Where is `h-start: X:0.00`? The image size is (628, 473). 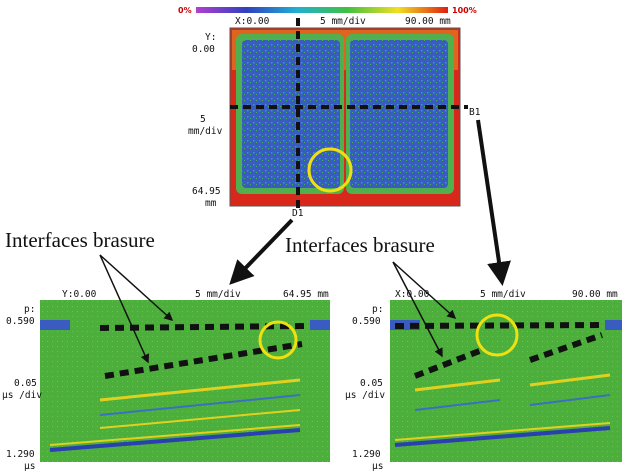
h-start: X:0.00 is located at coordinates (412, 294).